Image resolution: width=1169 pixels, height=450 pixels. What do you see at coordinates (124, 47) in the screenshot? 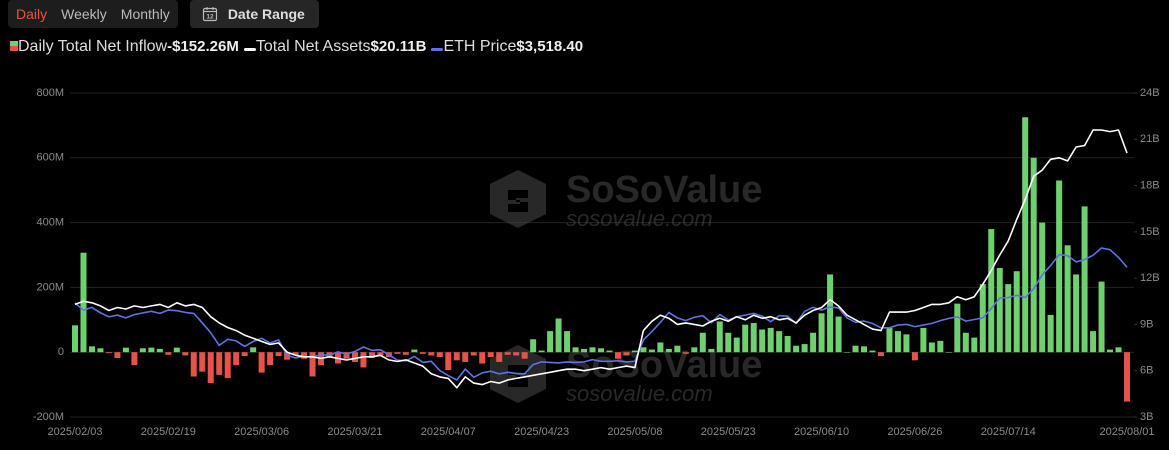
I see `legend-item: Daily Total Net Inflow-$152.26M` at bounding box center [124, 47].